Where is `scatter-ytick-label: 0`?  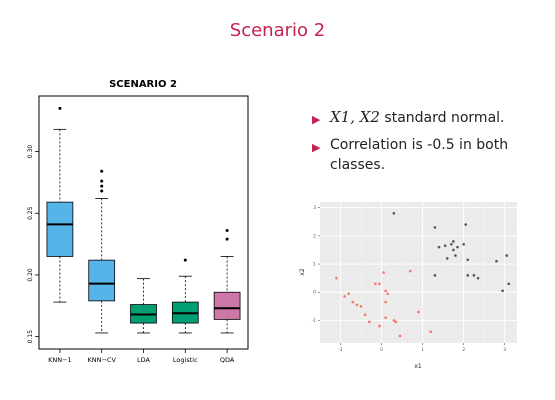 scatter-ytick-label: 0 is located at coordinates (314, 293).